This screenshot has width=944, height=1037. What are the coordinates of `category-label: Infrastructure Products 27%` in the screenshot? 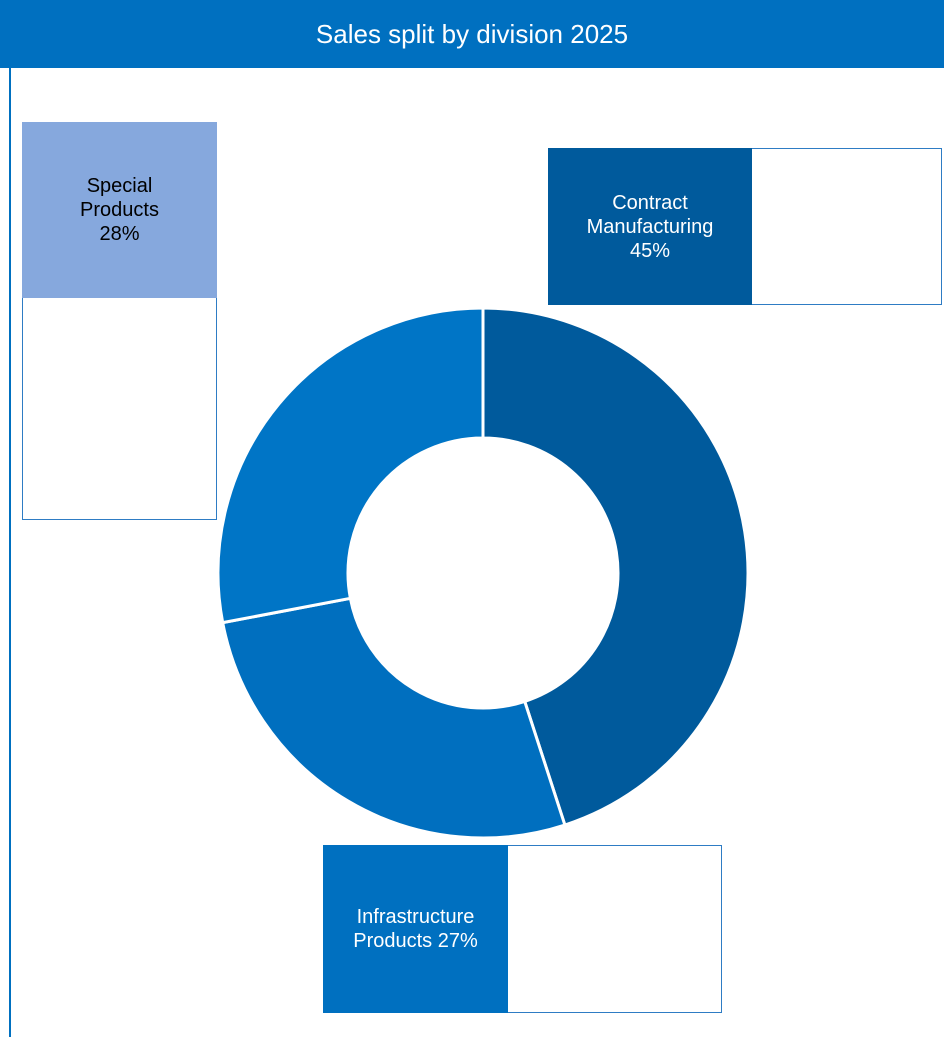 It's located at (415, 929).